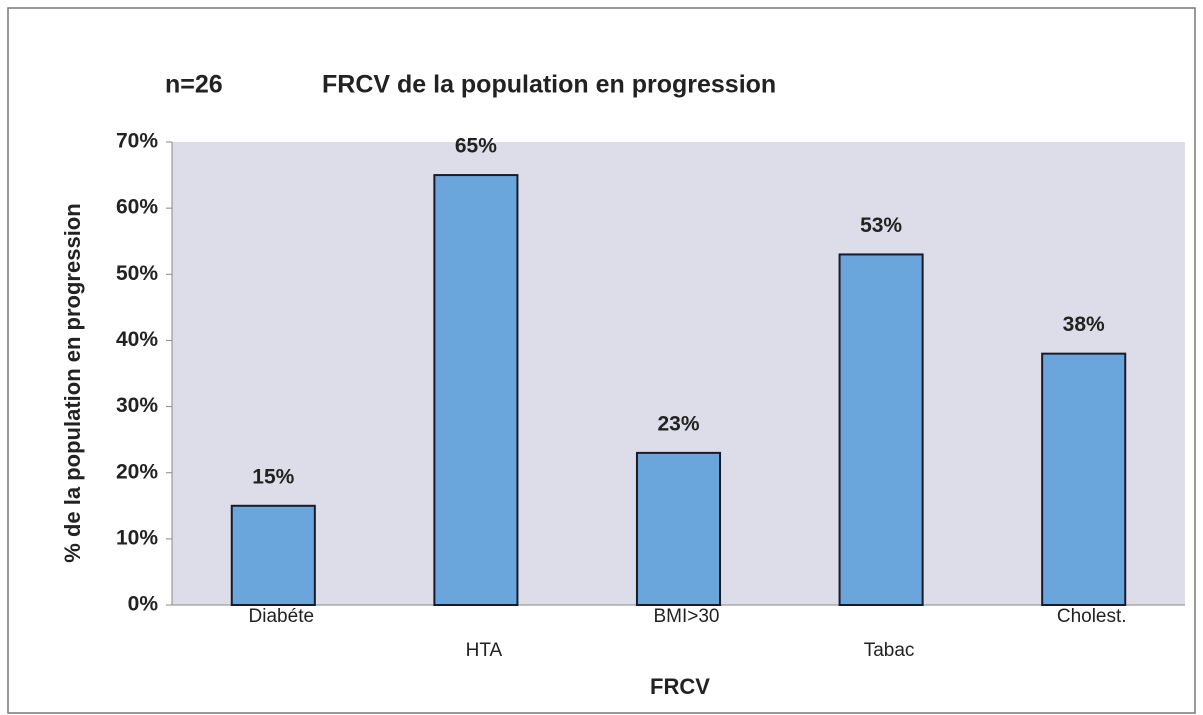  I want to click on value-label: 23%, so click(678, 423).